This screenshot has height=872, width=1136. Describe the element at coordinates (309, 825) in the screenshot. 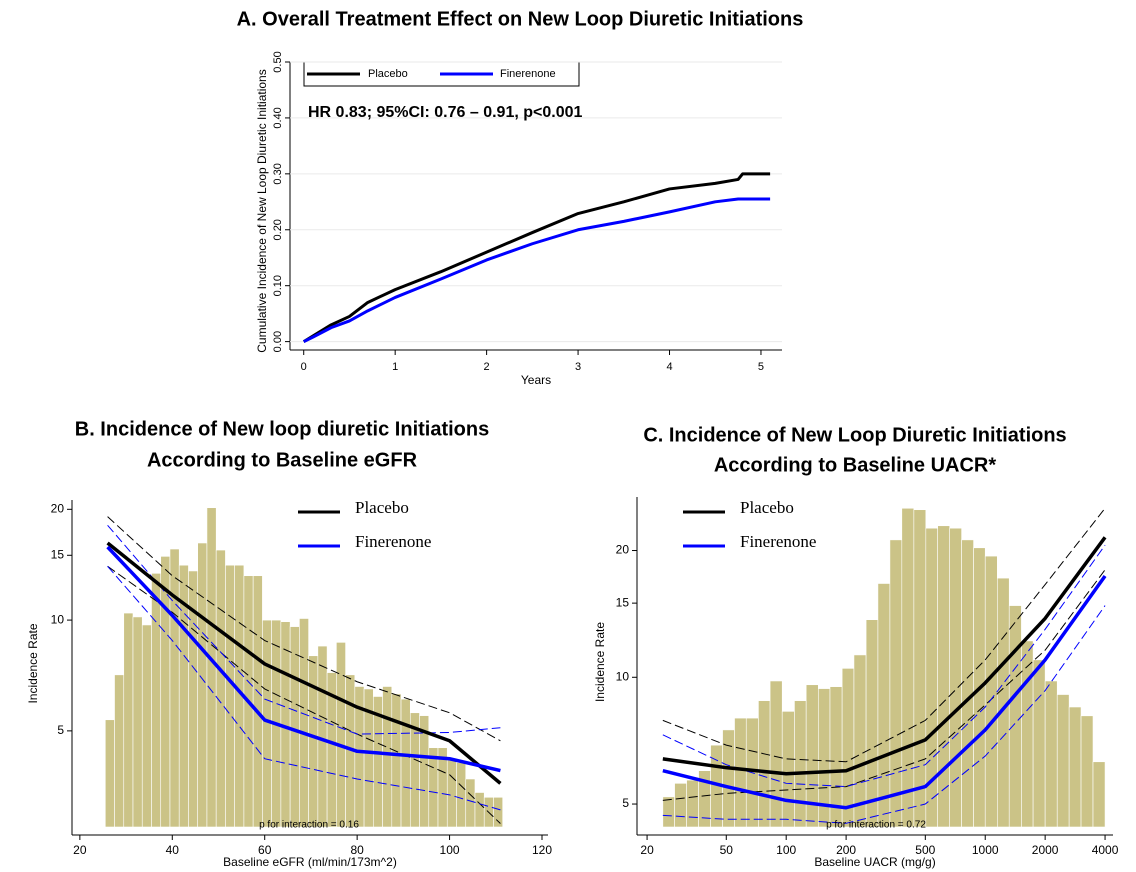

I see `annotation: p for interaction = 0.16` at that location.